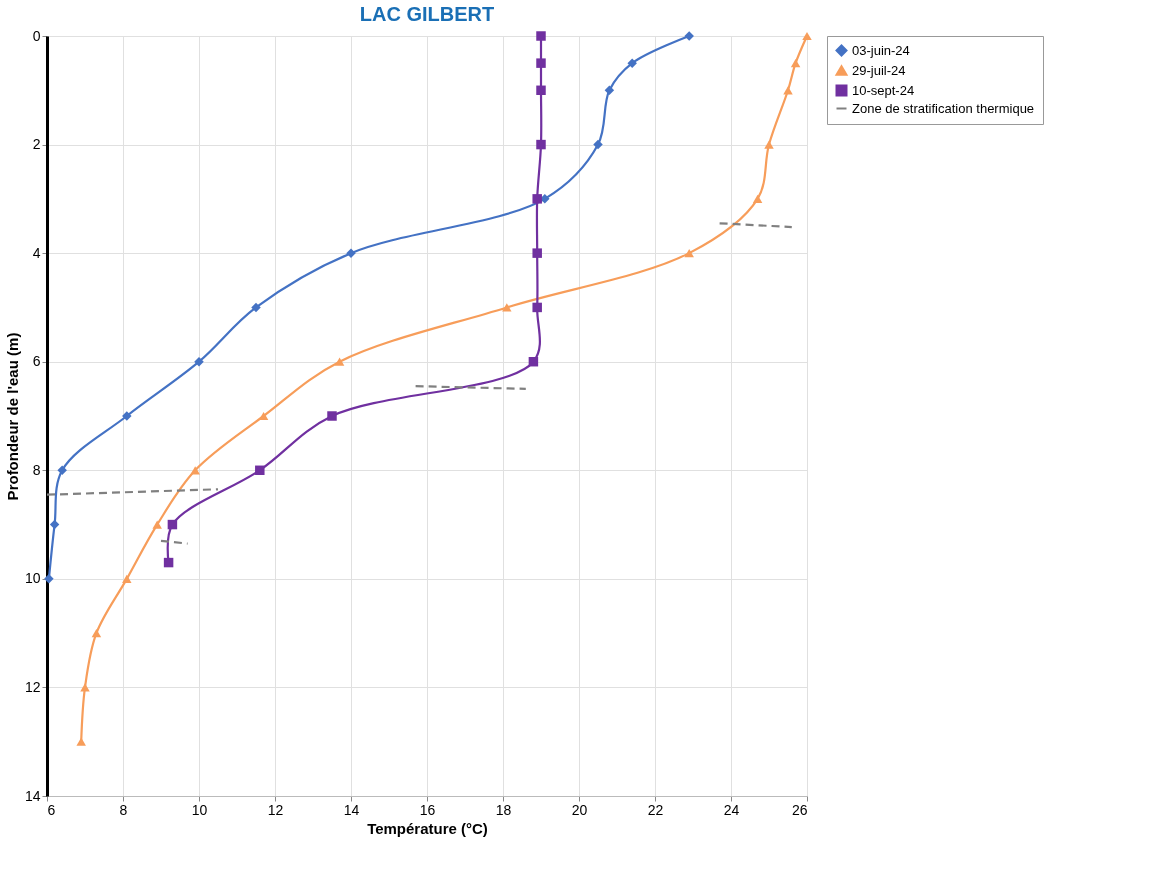 Image resolution: width=1159 pixels, height=890 pixels. Describe the element at coordinates (36, 252) in the screenshot. I see `y-tick-label: 4` at that location.